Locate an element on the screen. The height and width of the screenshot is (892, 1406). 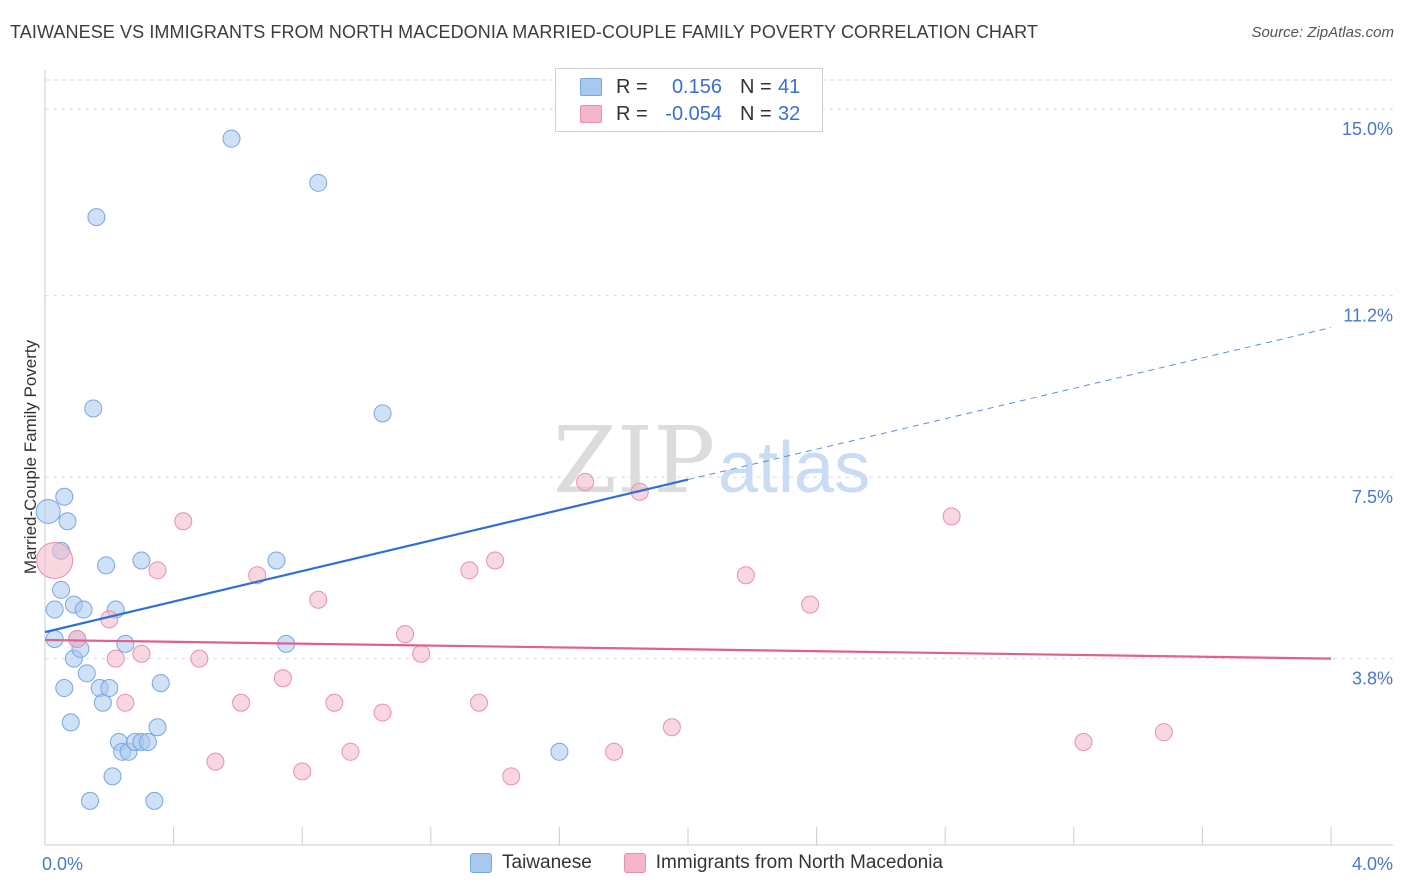
taiwanese-trend-extension is located at coordinates (1009, 404).